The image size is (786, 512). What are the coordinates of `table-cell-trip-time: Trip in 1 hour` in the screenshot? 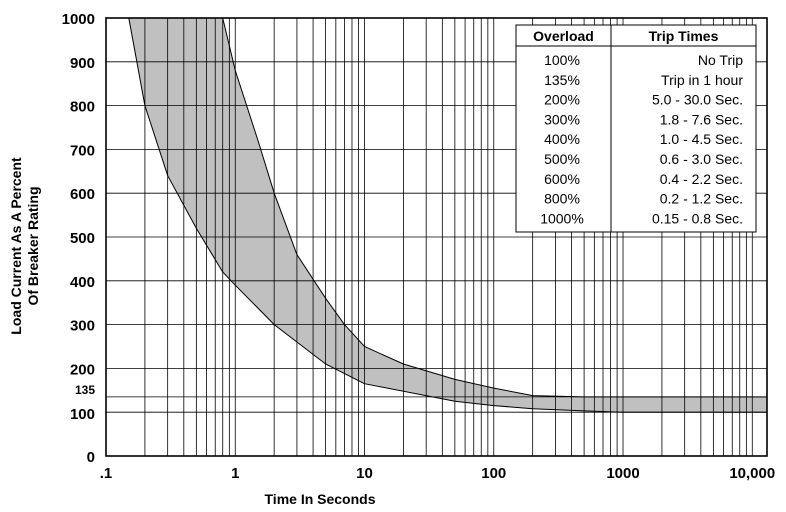 It's located at (702, 80).